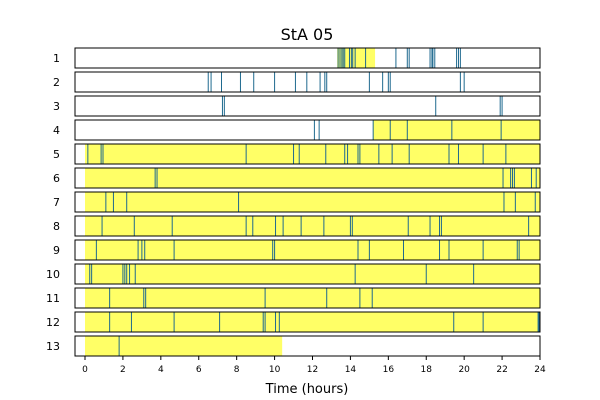  I want to click on x-axis-label: Time (hours), so click(307, 389).